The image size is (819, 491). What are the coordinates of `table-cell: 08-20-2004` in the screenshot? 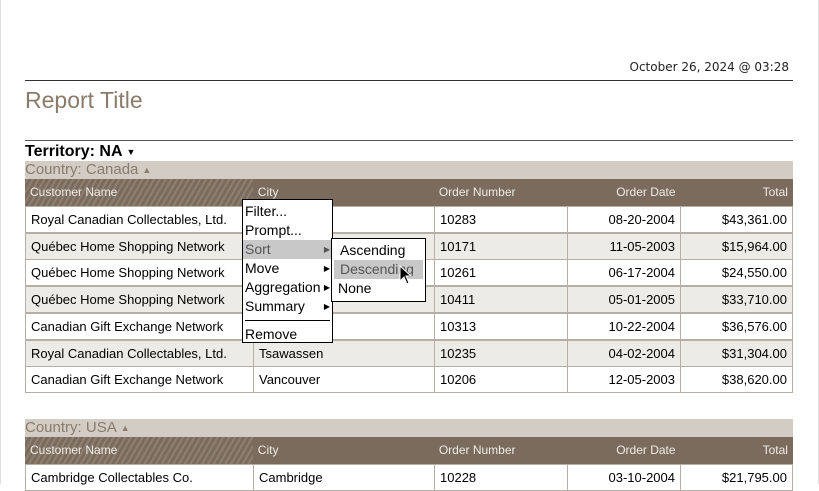 It's located at (624, 219).